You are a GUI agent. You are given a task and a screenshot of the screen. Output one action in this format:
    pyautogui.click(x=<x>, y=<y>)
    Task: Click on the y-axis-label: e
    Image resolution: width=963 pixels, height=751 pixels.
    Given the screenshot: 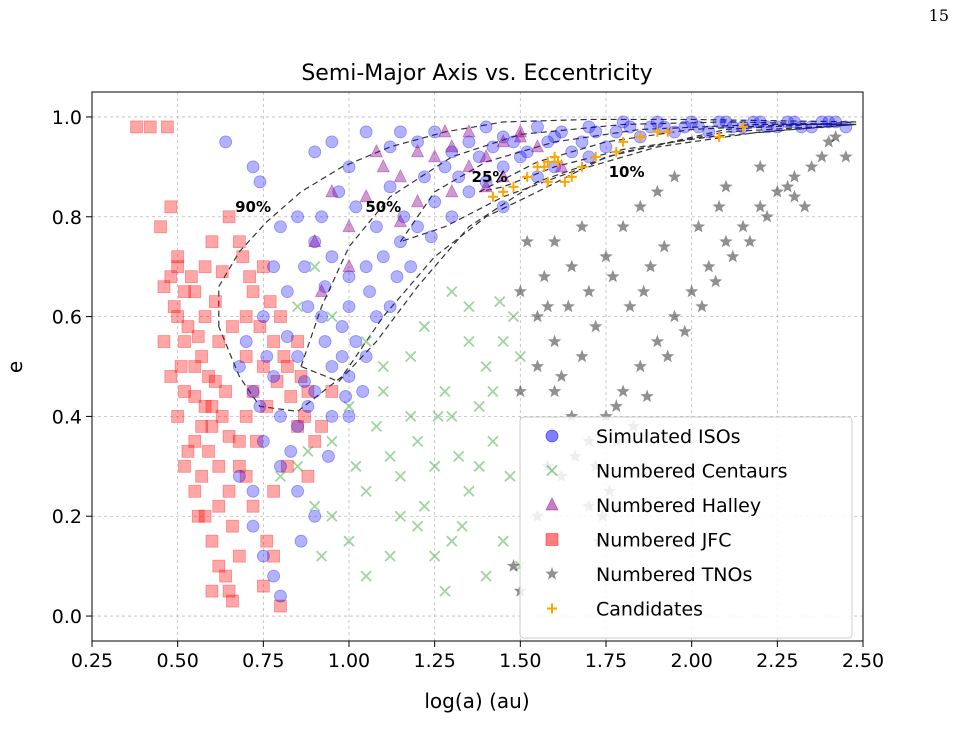 What is the action you would take?
    pyautogui.click(x=15, y=367)
    